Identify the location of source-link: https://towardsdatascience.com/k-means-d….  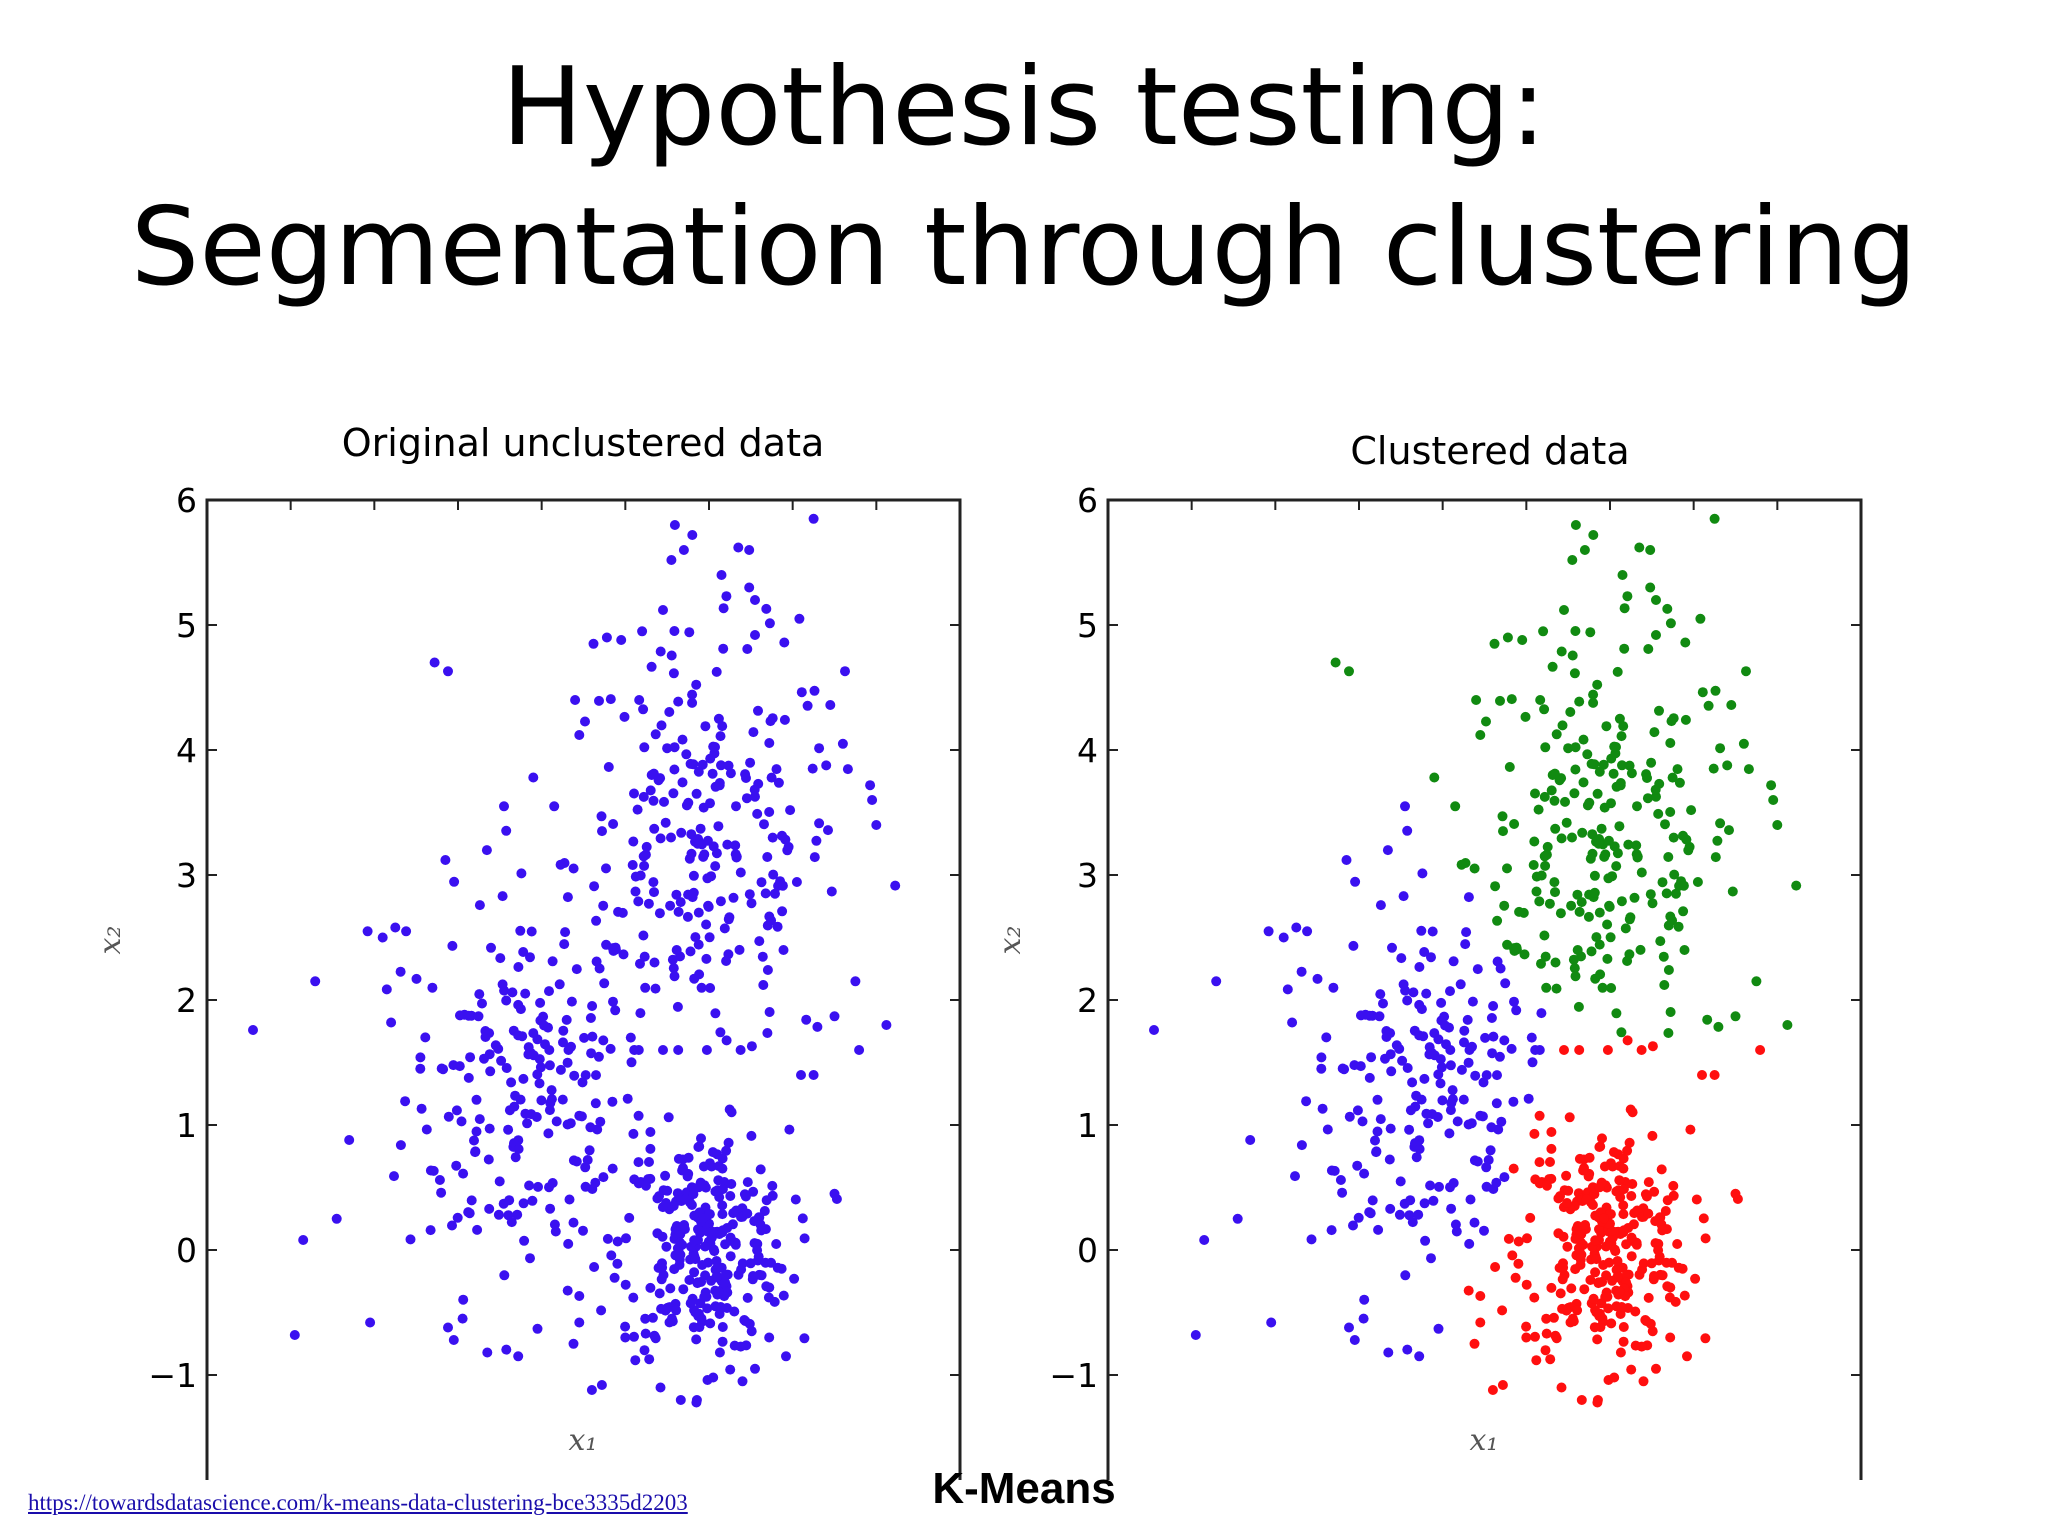
(358, 1502).